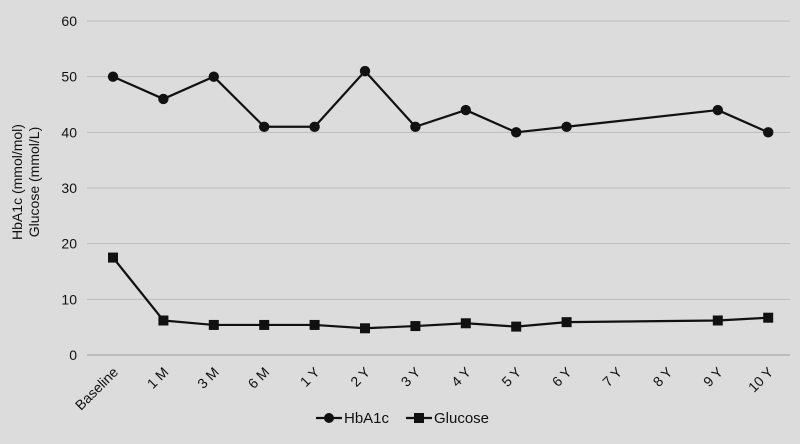 Image resolution: width=800 pixels, height=444 pixels. Describe the element at coordinates (69, 77) in the screenshot. I see `y-tick-label: 50` at that location.